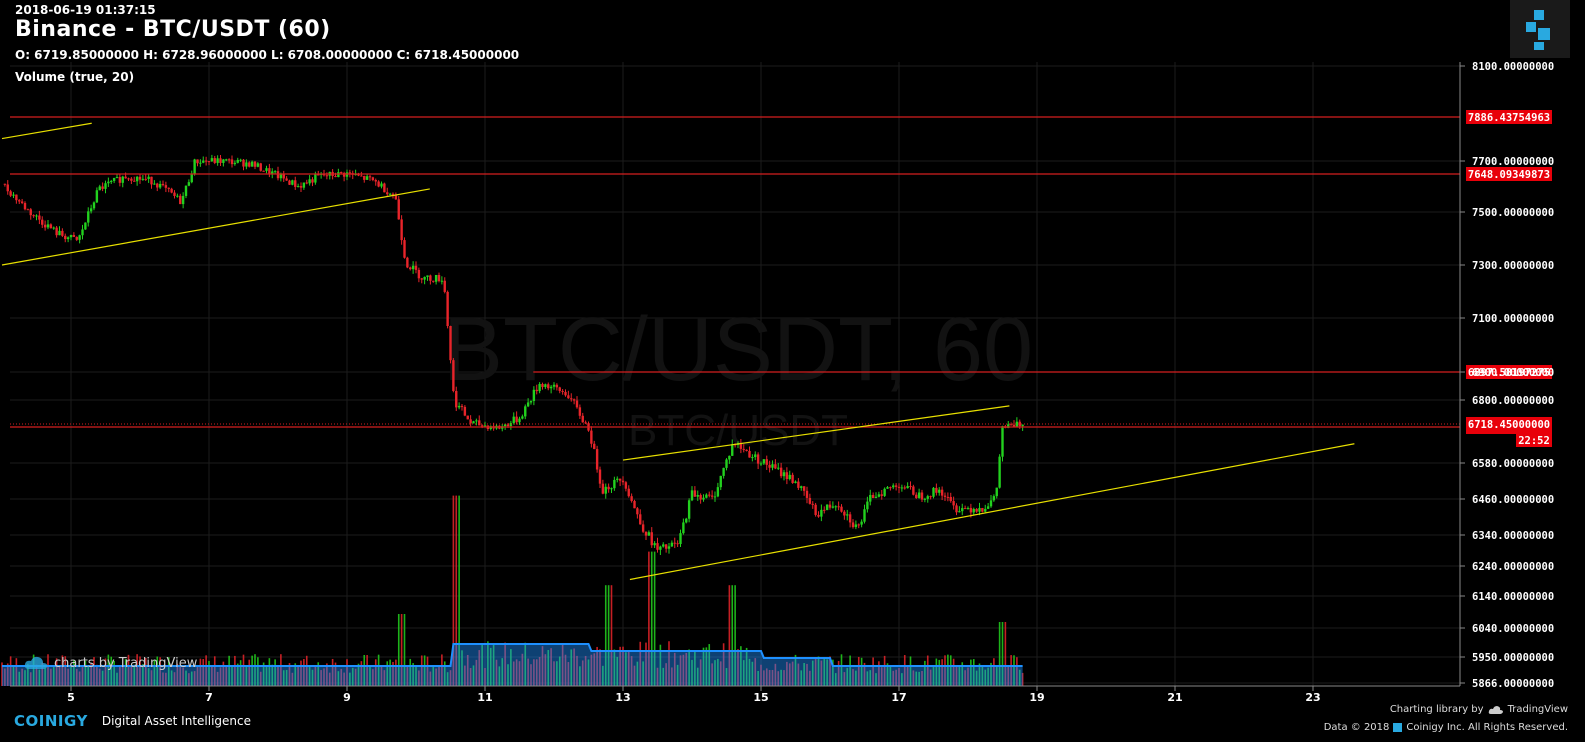 The width and height of the screenshot is (1585, 742). I want to click on chart-datetime: 2018-06-19 01:37:15, so click(85, 10).